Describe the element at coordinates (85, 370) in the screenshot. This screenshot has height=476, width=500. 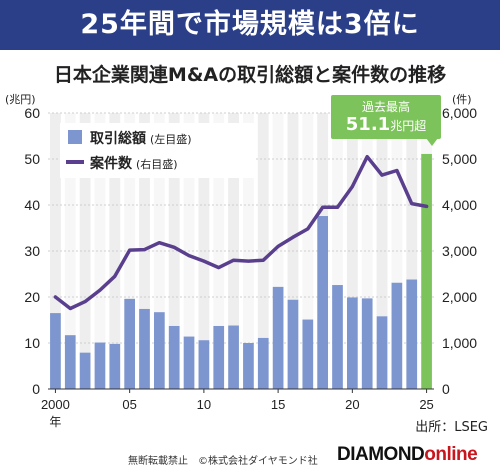
I see `bar-2002` at that location.